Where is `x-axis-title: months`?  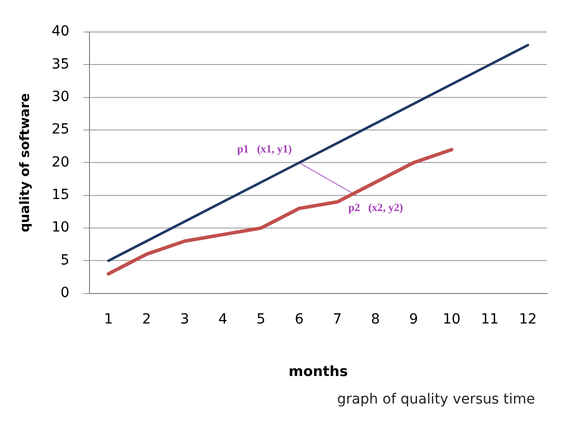 x-axis-title: months is located at coordinates (318, 372).